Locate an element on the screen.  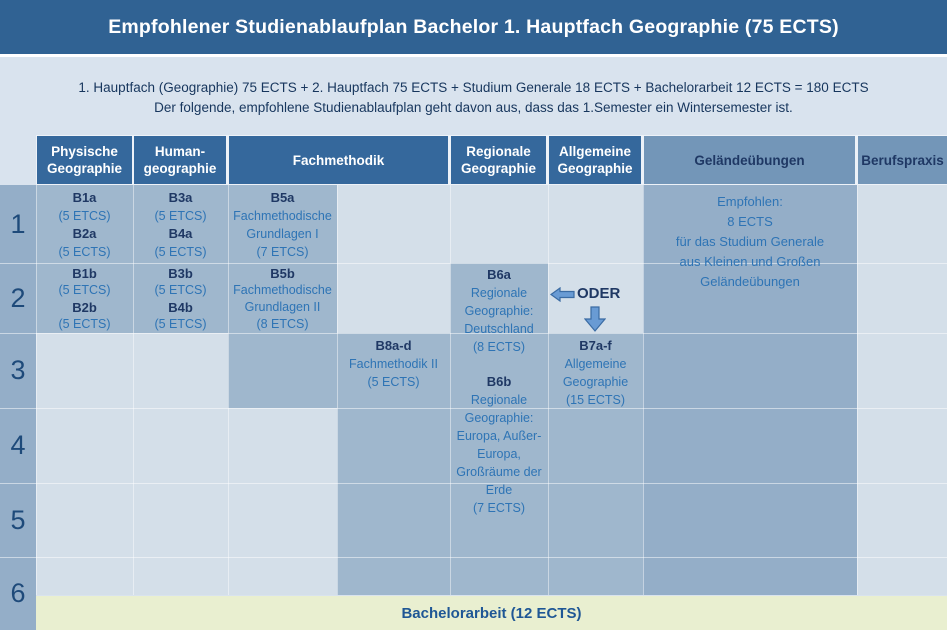
course-line: (8 ETCS) is located at coordinates (282, 324).